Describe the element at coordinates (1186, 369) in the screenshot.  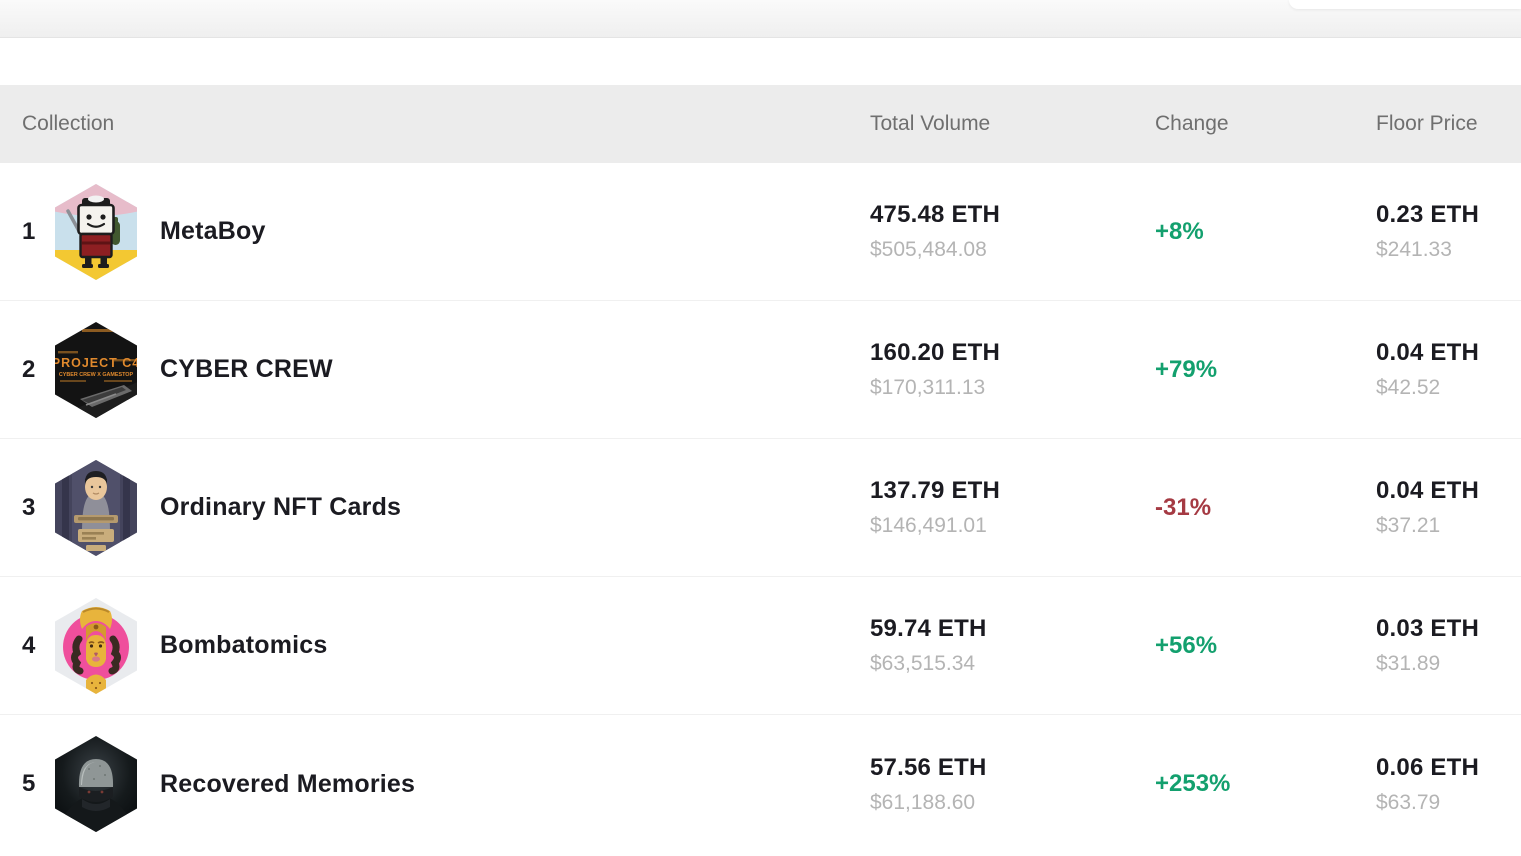
I see `change-percent: +79%` at that location.